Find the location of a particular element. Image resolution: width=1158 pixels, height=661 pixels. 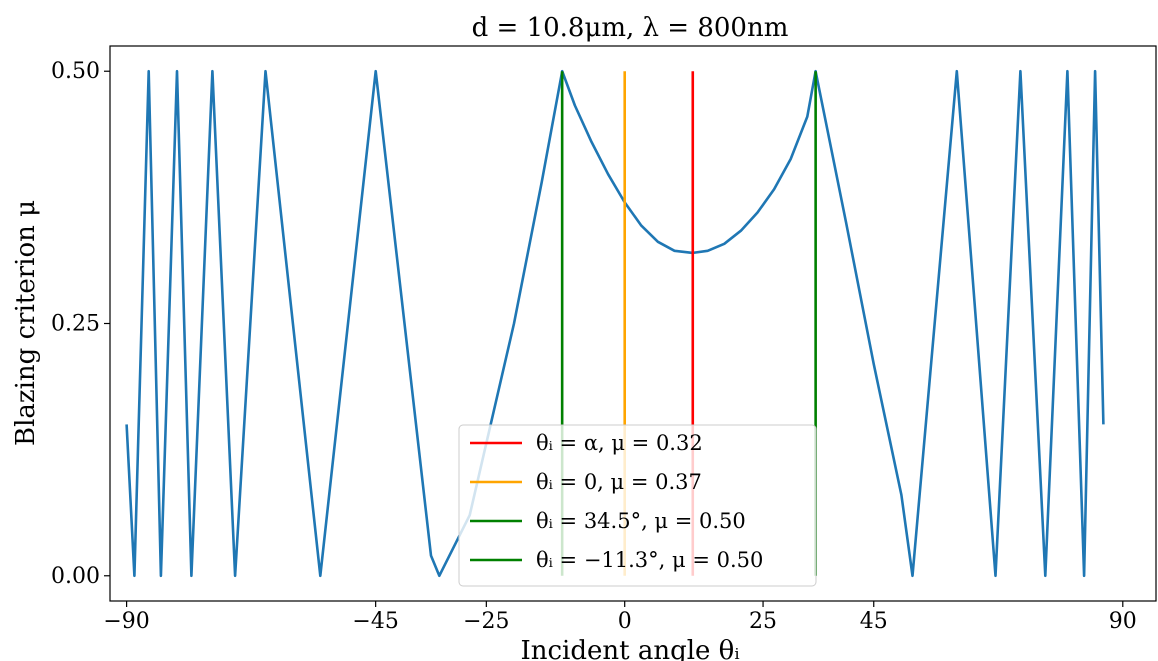

x-tick-label: 0 is located at coordinates (625, 621).